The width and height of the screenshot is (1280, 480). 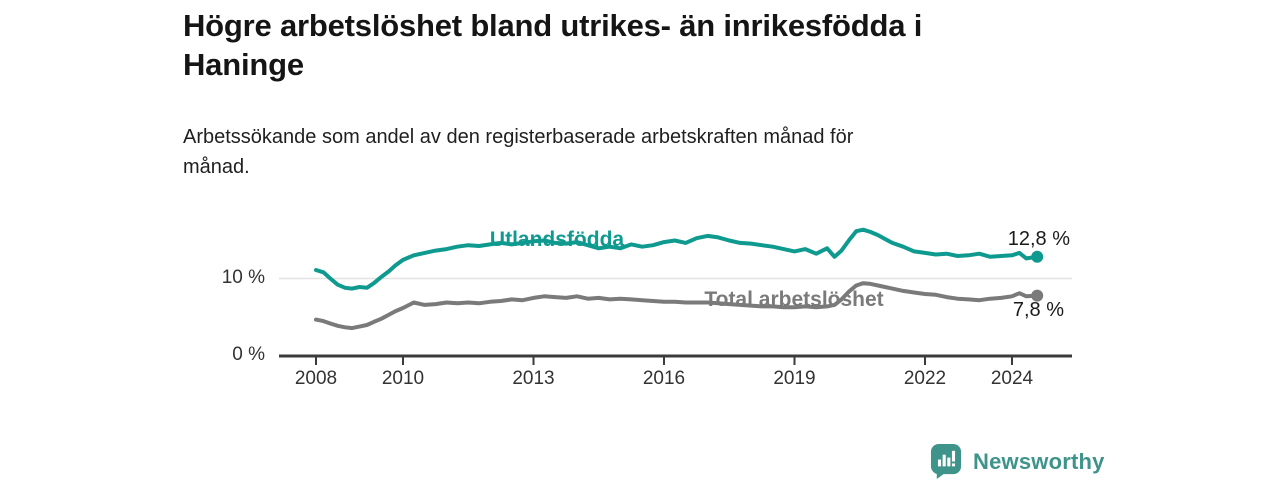 I want to click on chart-subtitle-line2: månad., so click(x=216, y=167).